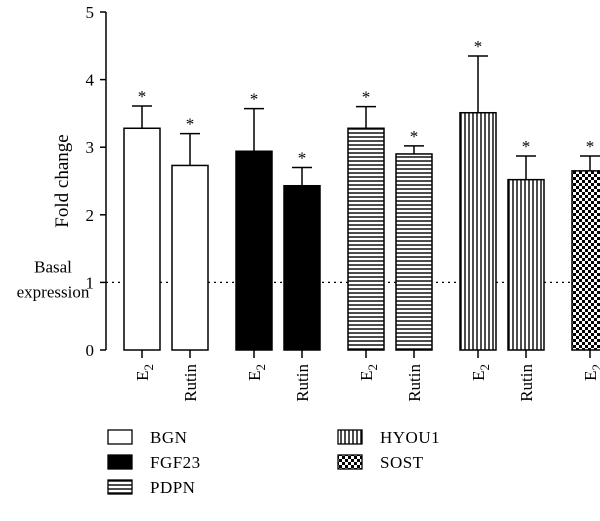  I want to click on legend-label-hyou1: HYOU1, so click(410, 437).